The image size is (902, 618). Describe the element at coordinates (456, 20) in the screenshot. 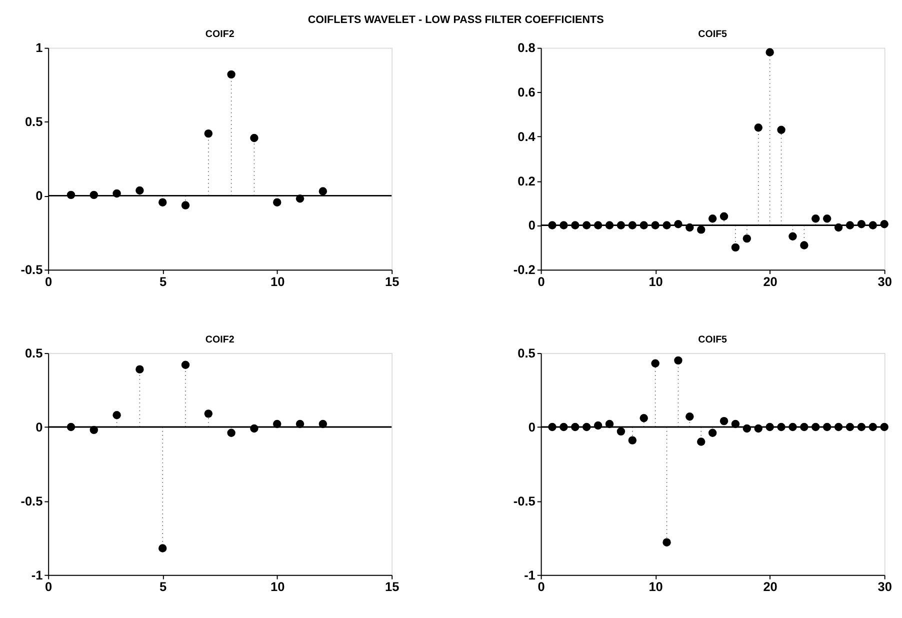

I see `text: COIFLETS WAVELET - LOW PASS FILTER COEFFICIENTS` at that location.